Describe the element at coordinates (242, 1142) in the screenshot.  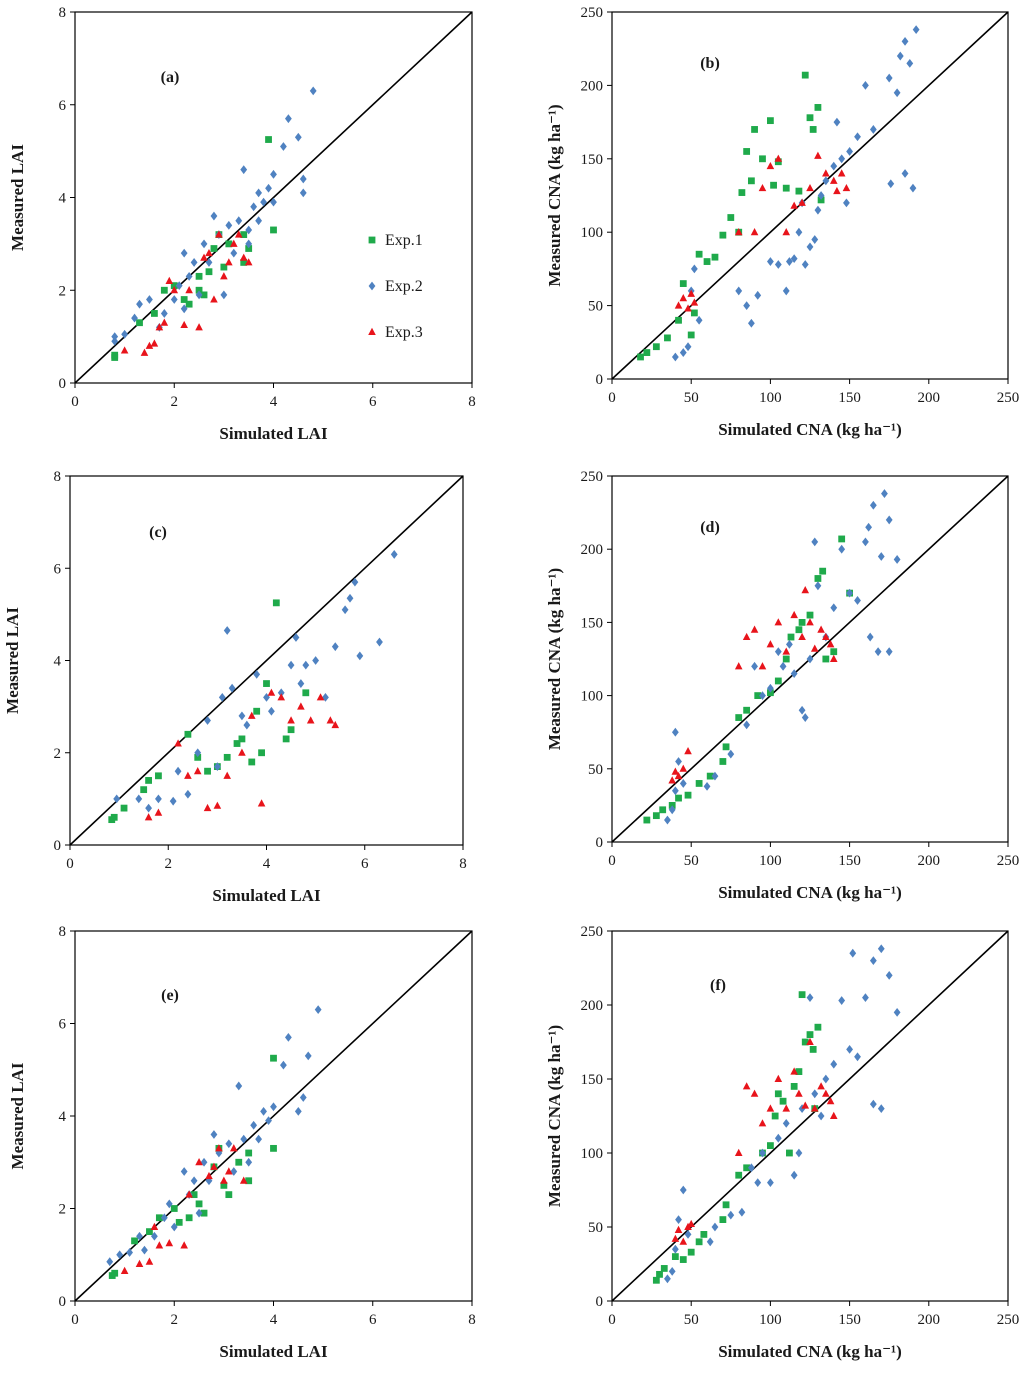
I see `chart-panel-5: 0 2 4 6 8 0 2 4 6 8 Simulated LAI Measured LAI (e)` at that location.